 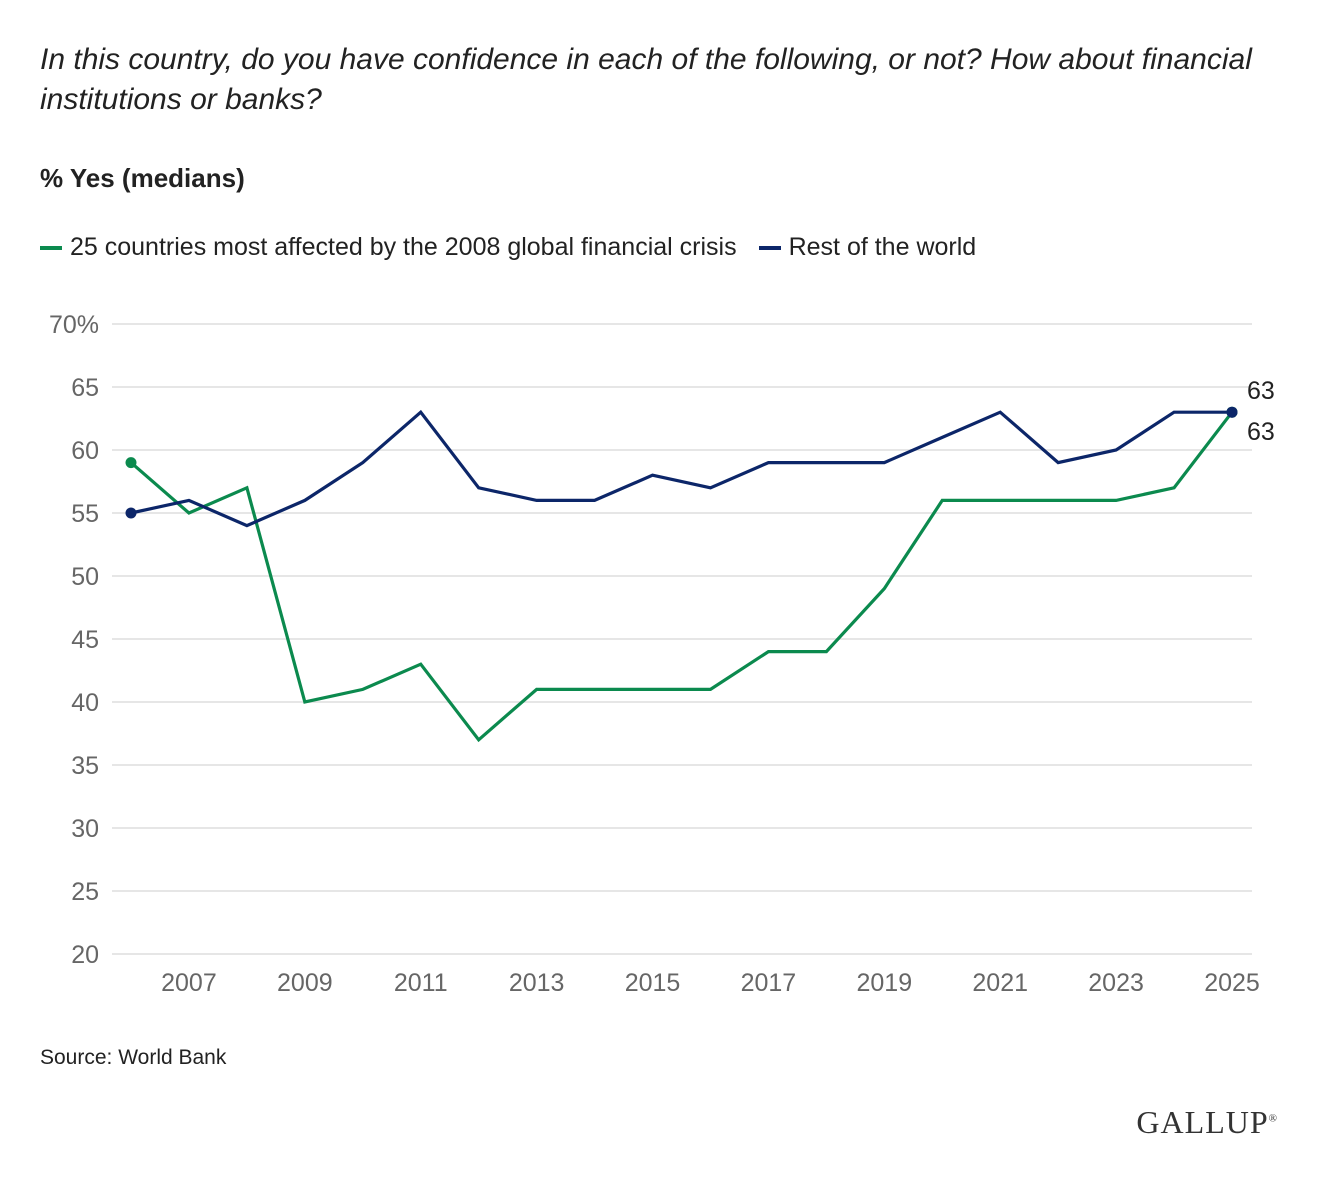 I want to click on end-label-affected: 63, so click(x=1261, y=432).